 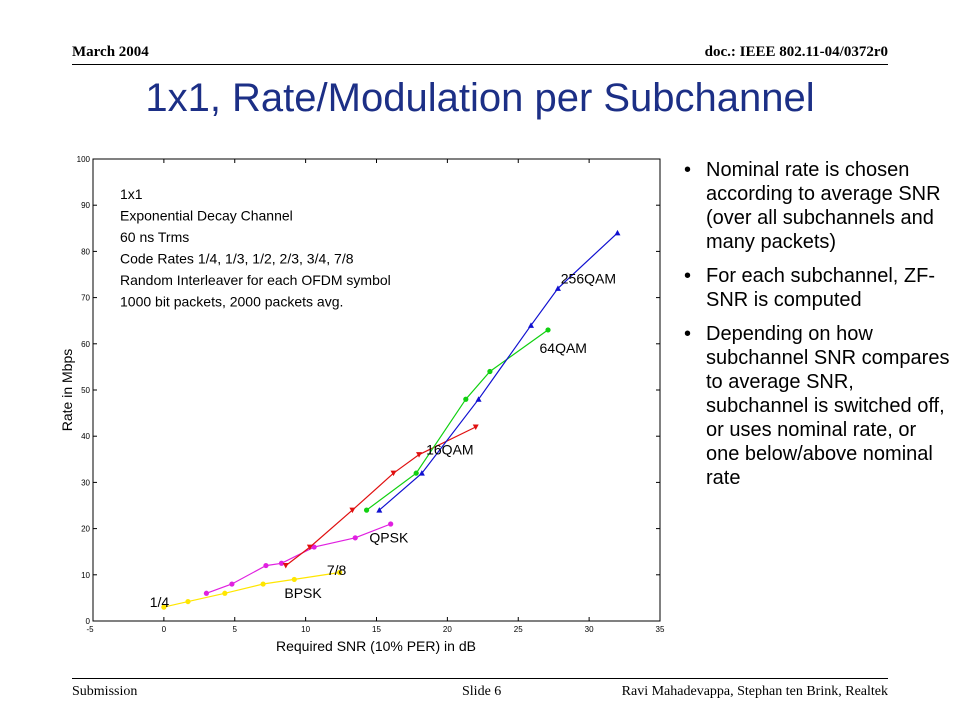 What do you see at coordinates (85, 575) in the screenshot?
I see `y-tick-label: 10` at bounding box center [85, 575].